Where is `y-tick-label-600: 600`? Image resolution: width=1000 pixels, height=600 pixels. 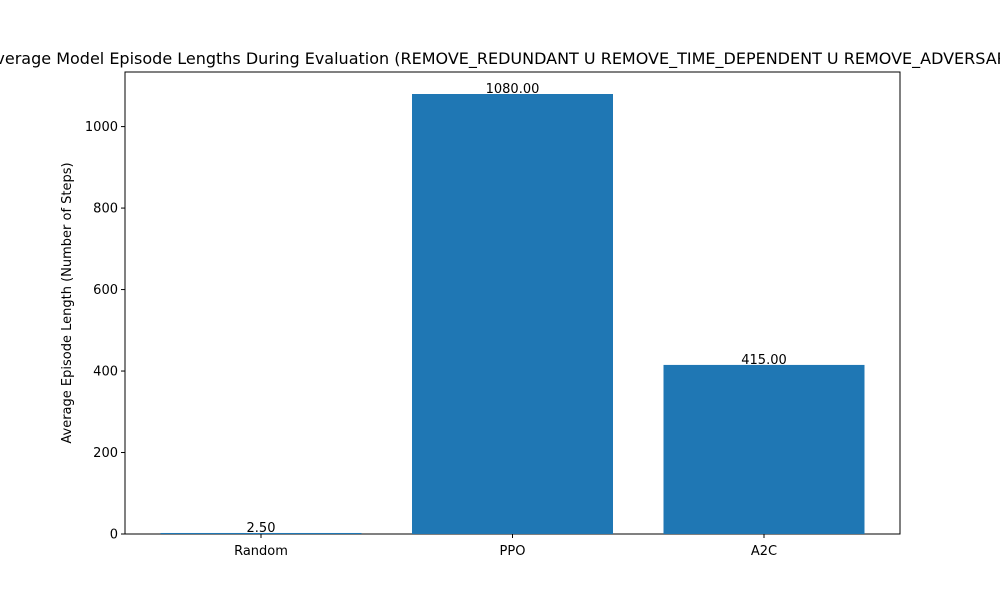
y-tick-label-600: 600 is located at coordinates (105, 290).